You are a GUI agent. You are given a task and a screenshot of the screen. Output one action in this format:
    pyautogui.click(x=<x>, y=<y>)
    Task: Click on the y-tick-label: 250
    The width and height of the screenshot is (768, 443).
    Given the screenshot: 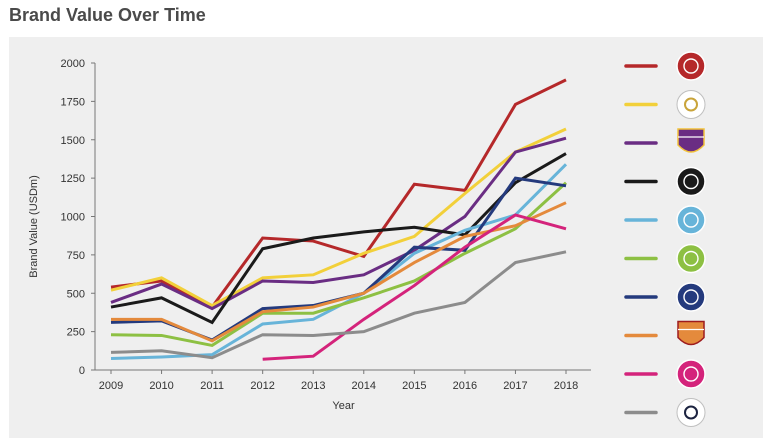 What is the action you would take?
    pyautogui.click(x=76, y=333)
    